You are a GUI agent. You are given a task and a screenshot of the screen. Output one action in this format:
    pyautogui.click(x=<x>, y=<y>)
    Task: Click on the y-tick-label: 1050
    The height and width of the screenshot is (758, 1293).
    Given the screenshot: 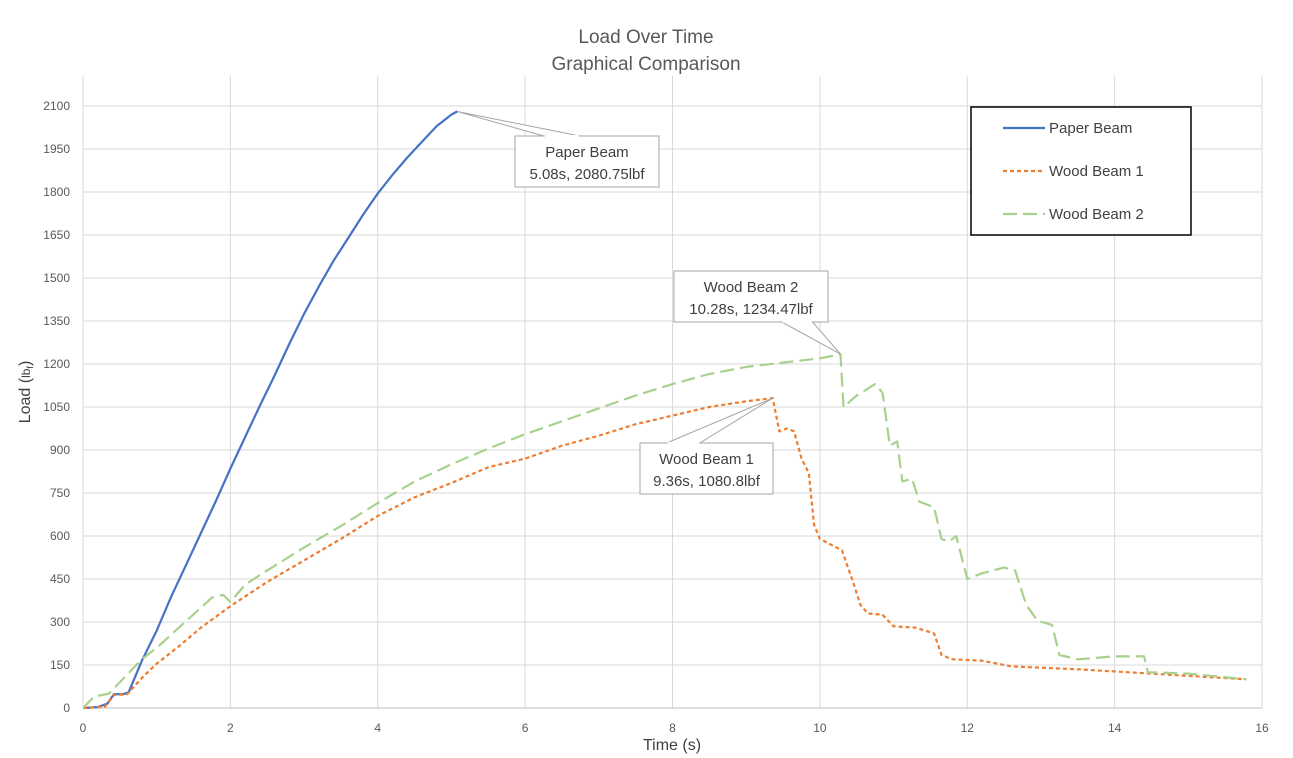 What is the action you would take?
    pyautogui.click(x=56, y=407)
    